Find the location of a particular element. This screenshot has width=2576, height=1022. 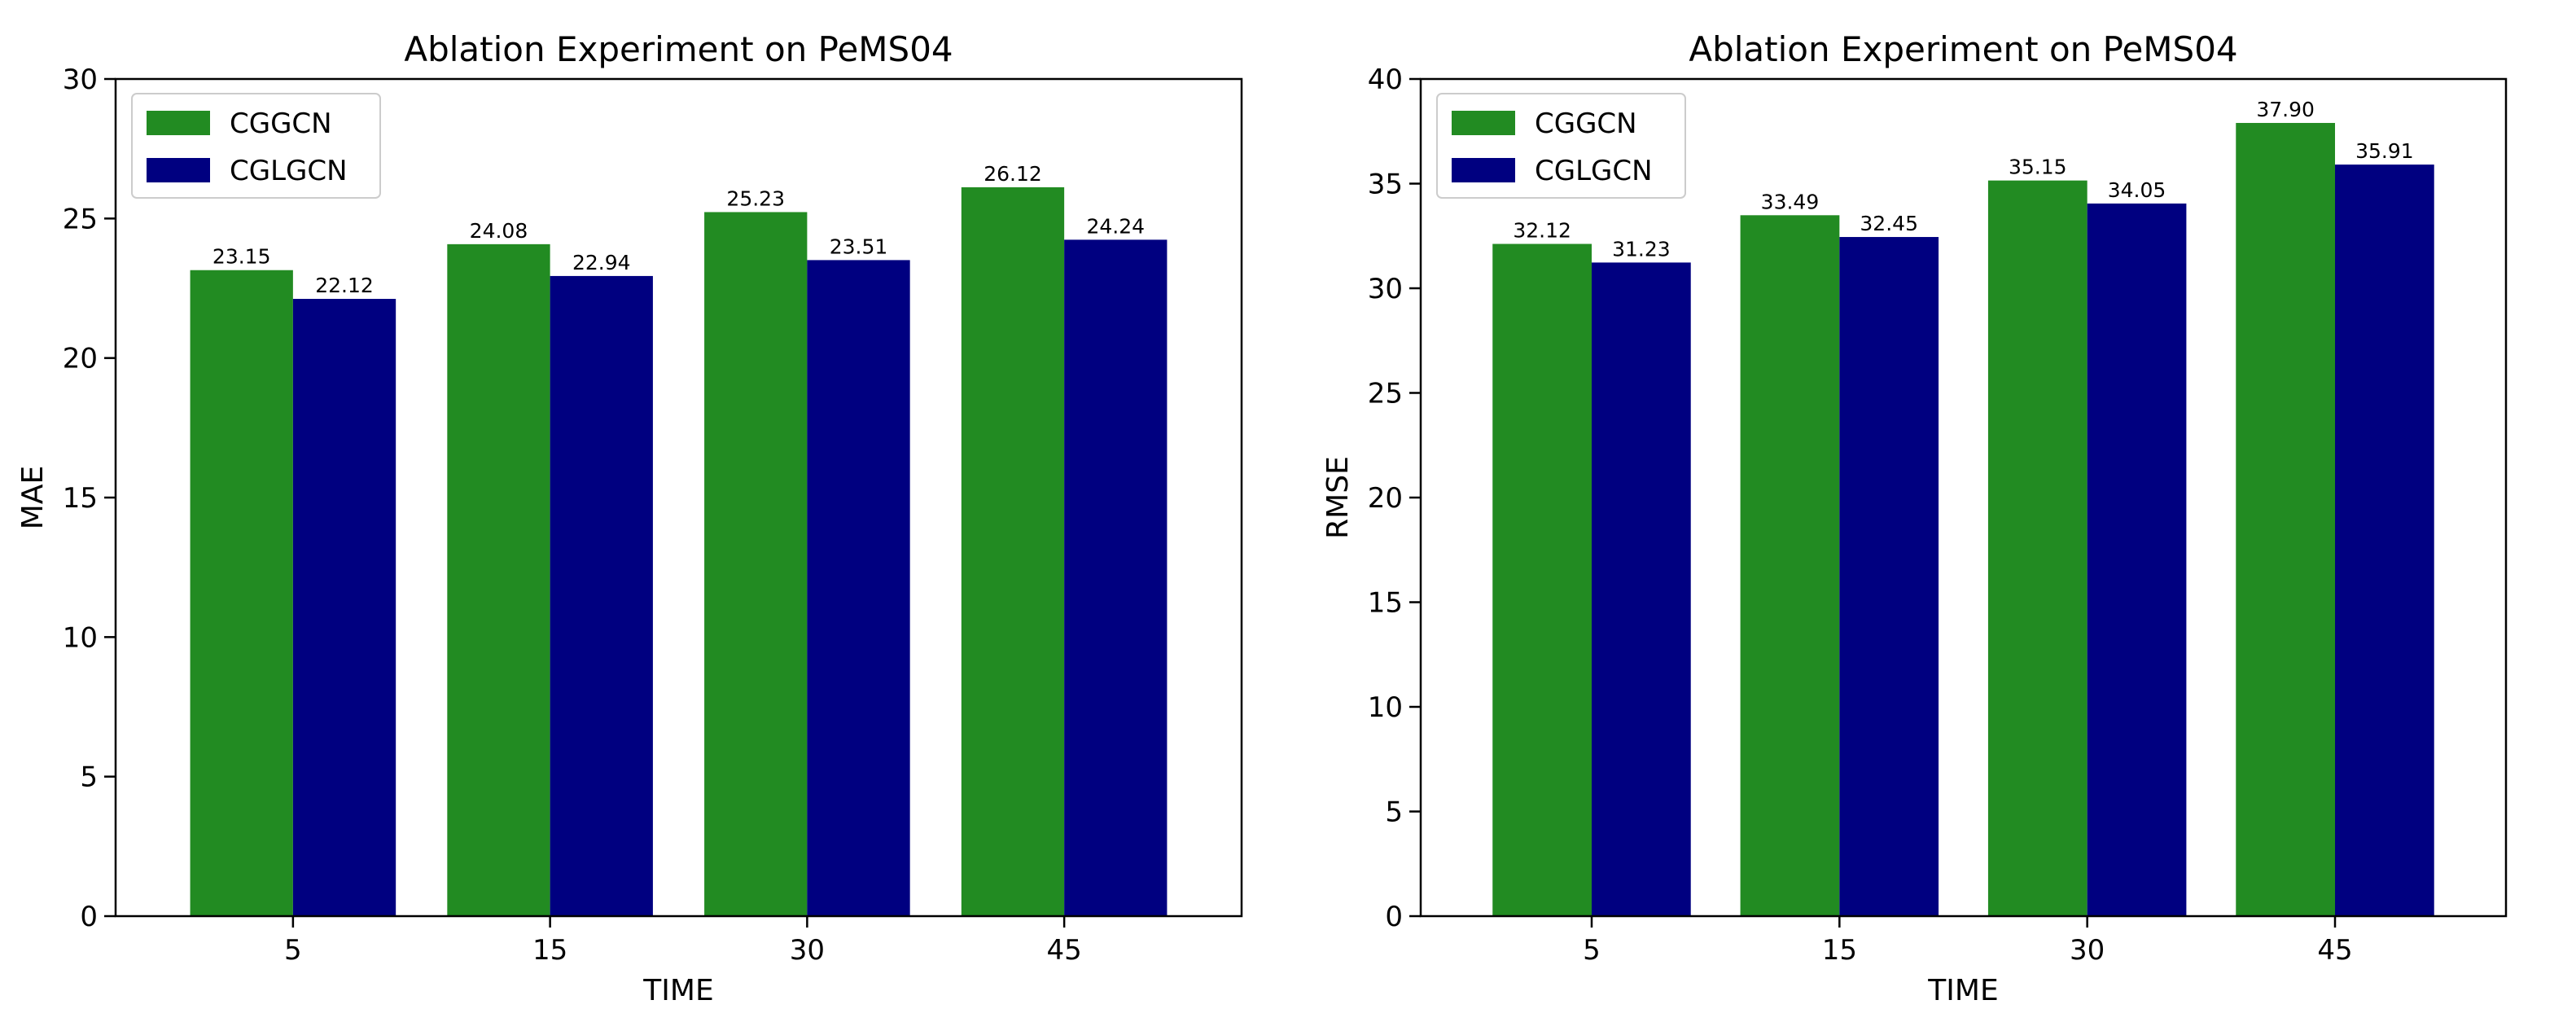

data-label: 23.51 is located at coordinates (859, 246).